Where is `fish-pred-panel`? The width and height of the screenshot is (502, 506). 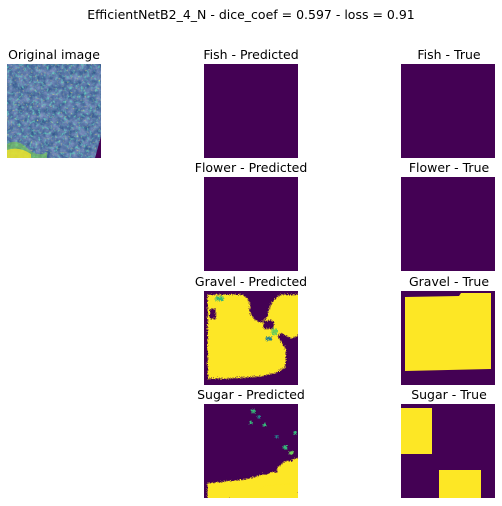 fish-pred-panel is located at coordinates (251, 111).